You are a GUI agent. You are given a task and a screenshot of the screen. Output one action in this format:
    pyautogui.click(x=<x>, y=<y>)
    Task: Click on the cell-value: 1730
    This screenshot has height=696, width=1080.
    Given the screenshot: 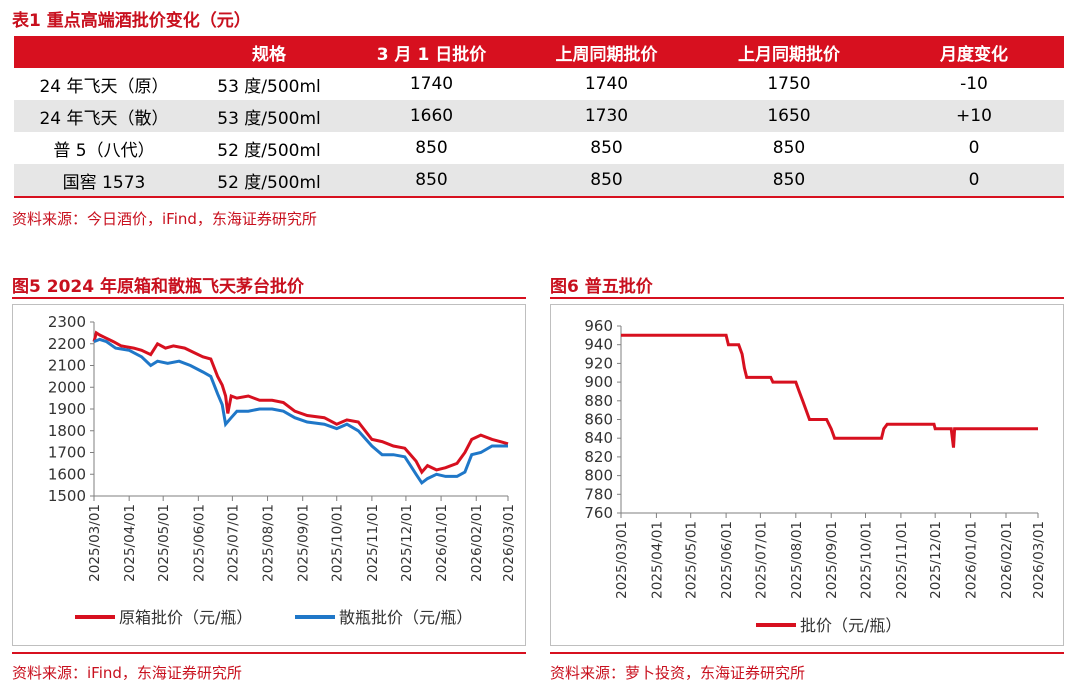 What is the action you would take?
    pyautogui.click(x=606, y=116)
    